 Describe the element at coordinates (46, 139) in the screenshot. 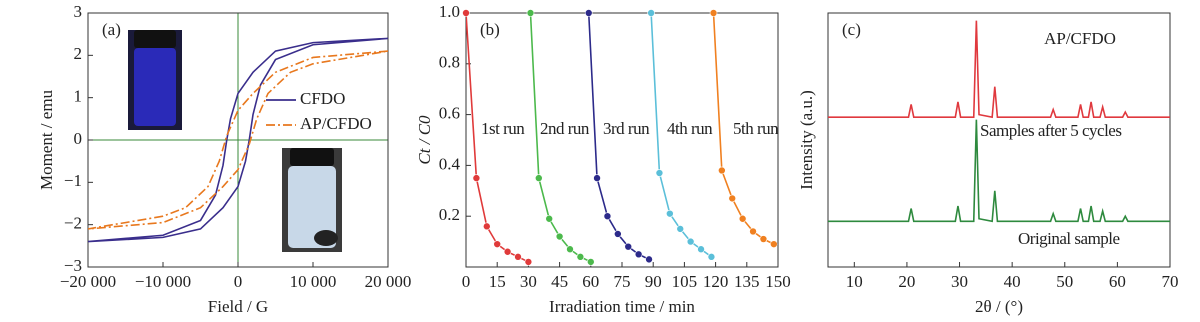

I see `y-axis-label: Moment / emu` at that location.